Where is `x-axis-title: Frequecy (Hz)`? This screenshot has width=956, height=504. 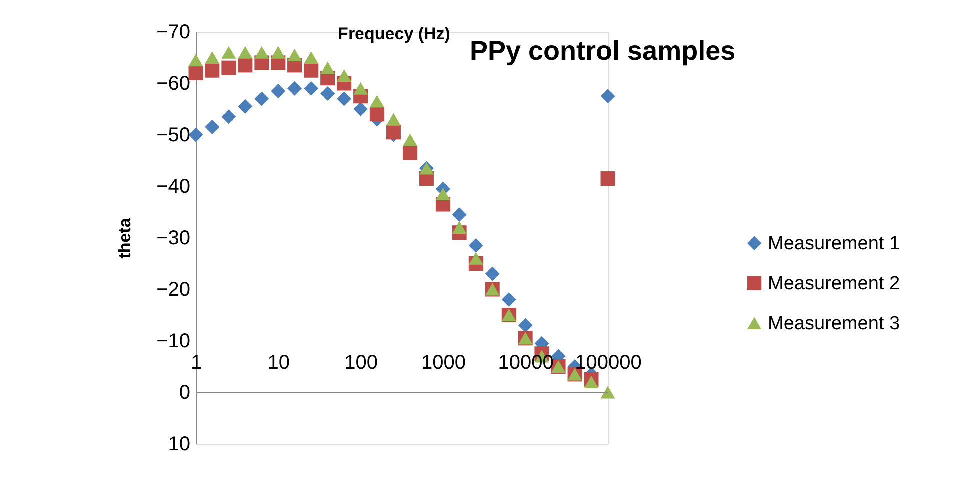 x-axis-title: Frequecy (Hz) is located at coordinates (394, 34).